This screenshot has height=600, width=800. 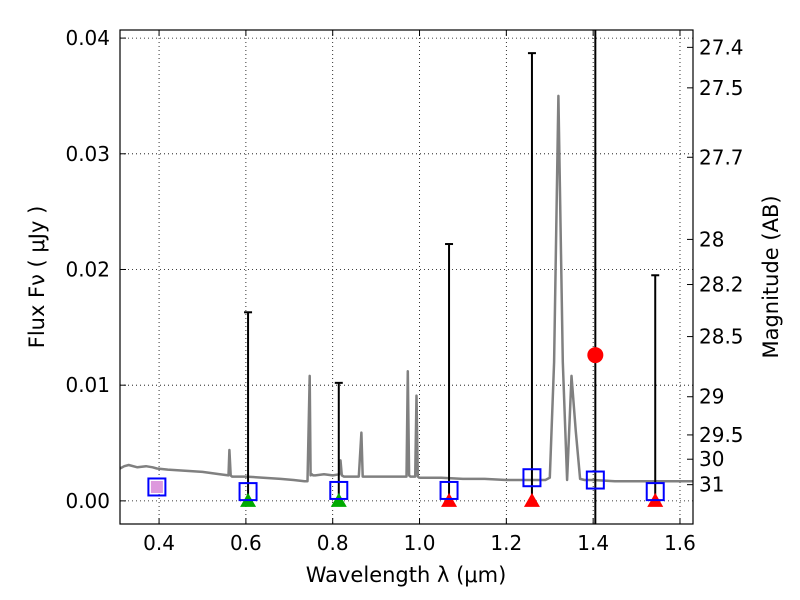 What do you see at coordinates (531, 499) in the screenshot?
I see `red-triangle` at bounding box center [531, 499].